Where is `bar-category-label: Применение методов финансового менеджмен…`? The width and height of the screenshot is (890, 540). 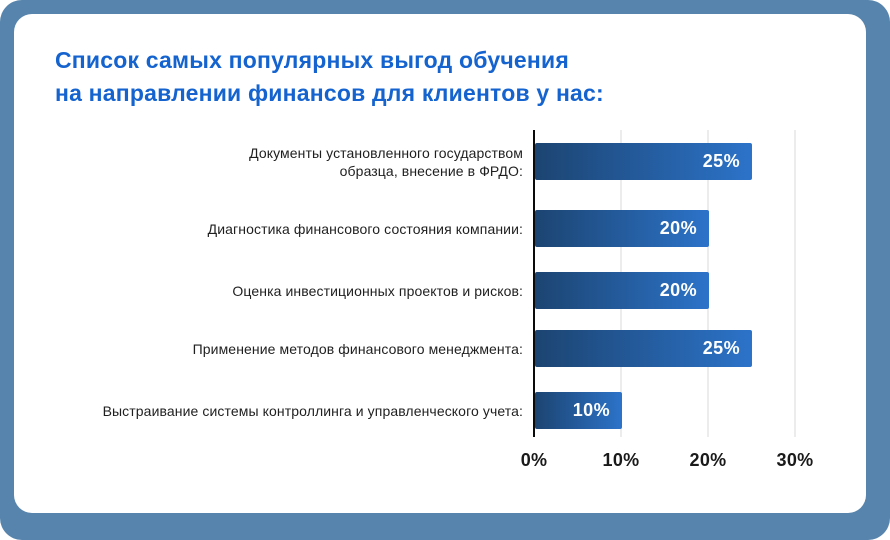
bar-category-label: Применение методов финансового менеджмен… is located at coordinates (357, 348).